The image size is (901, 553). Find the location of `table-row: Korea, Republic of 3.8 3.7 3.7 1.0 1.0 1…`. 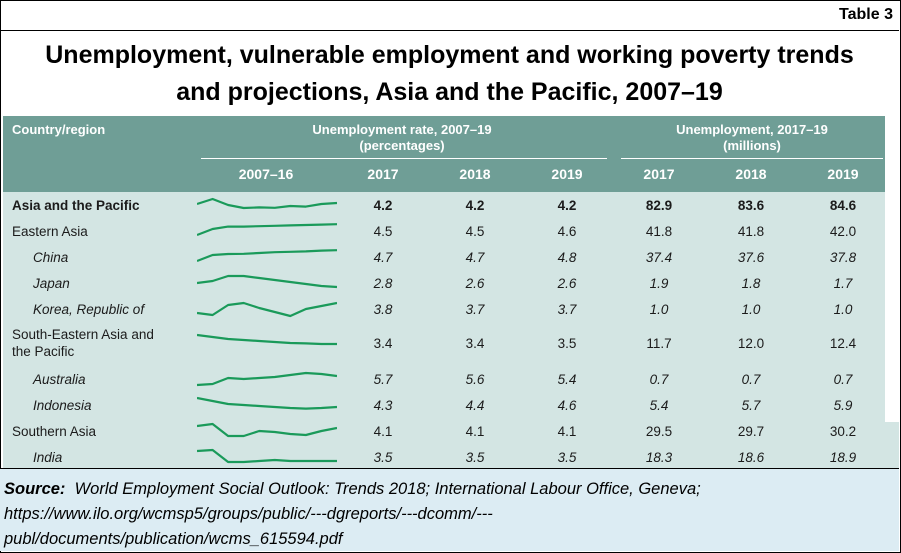

table-row: Korea, Republic of 3.8 3.7 3.7 1.0 1.0 1… is located at coordinates (444, 309).